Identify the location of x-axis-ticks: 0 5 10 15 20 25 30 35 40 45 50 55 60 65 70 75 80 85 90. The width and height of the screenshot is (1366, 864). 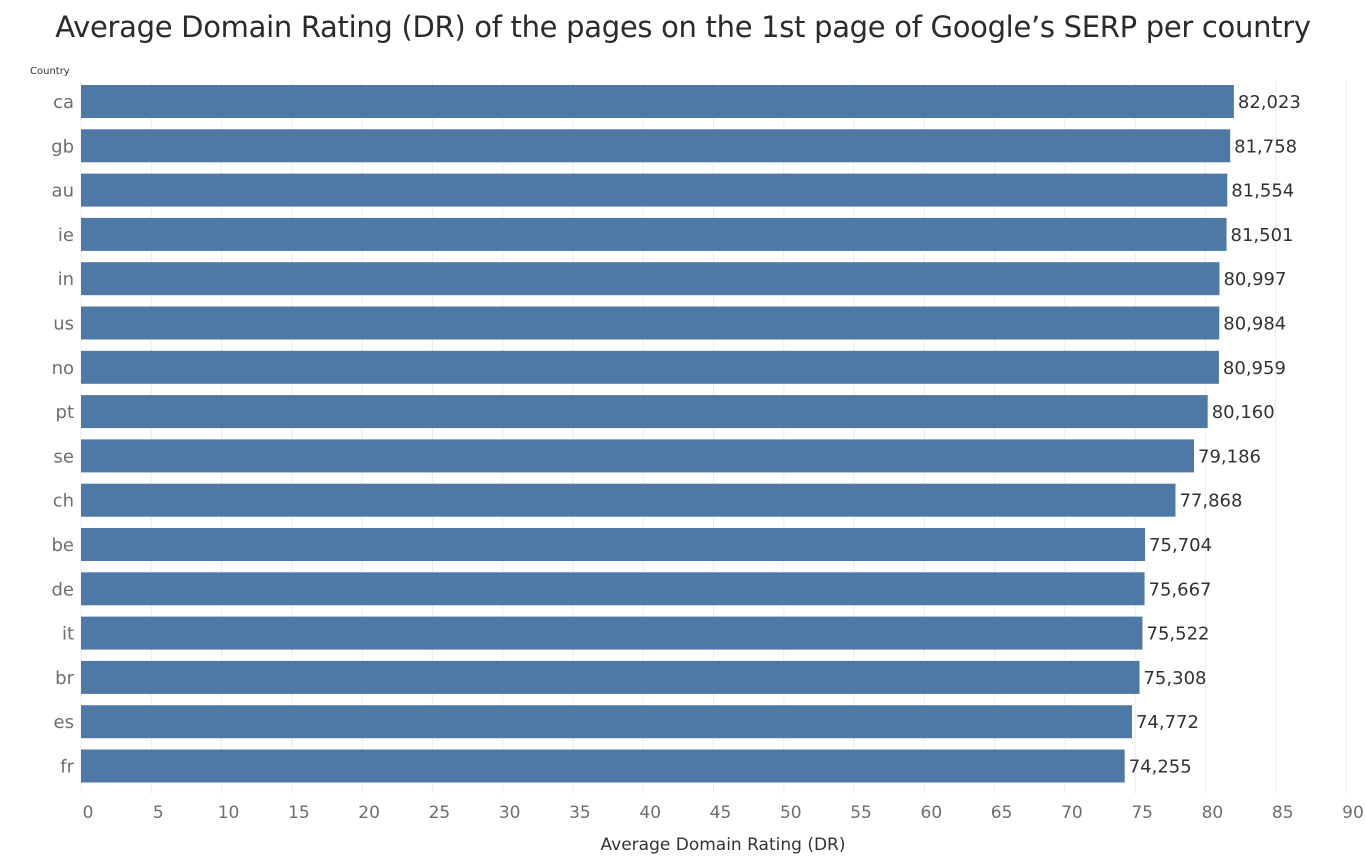
(723, 813).